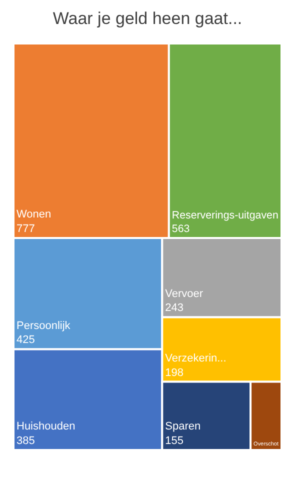 The height and width of the screenshot is (480, 295). I want to click on data-label: 198, so click(174, 372).